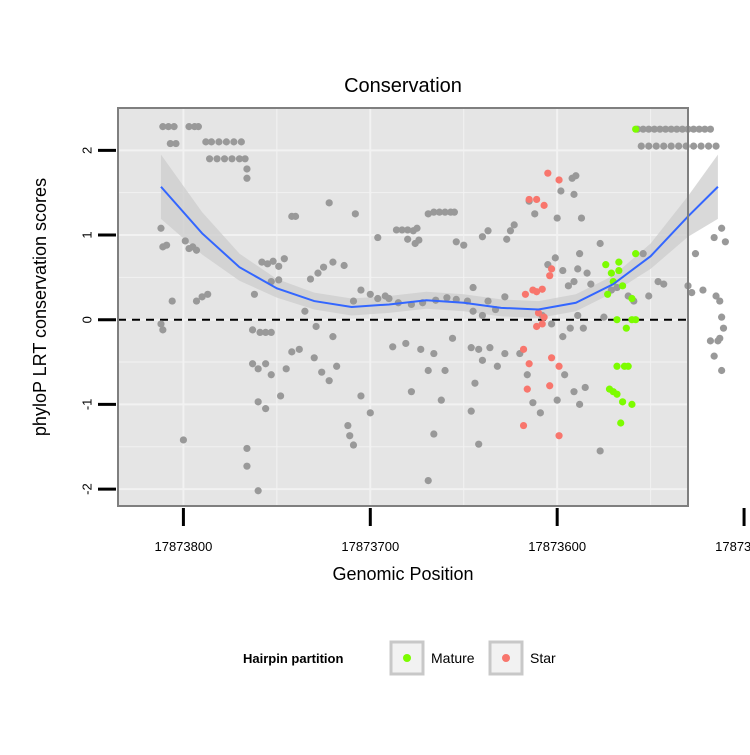 This screenshot has width=750, height=755. Describe the element at coordinates (86, 234) in the screenshot. I see `y-tick-label: 1` at that location.